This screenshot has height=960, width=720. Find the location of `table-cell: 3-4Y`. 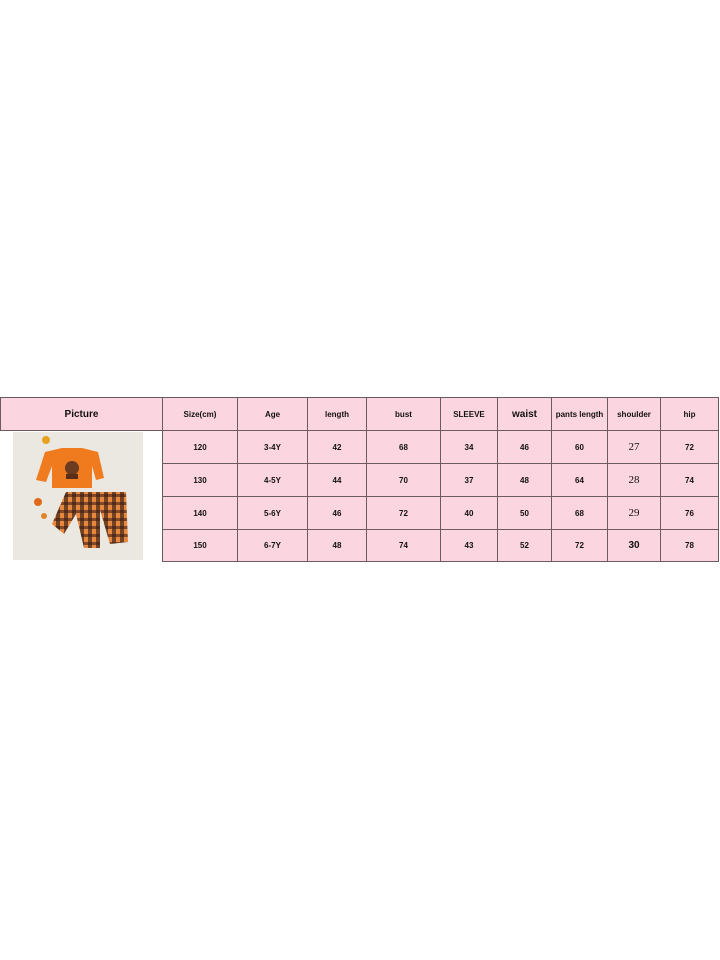

table-cell: 3-4Y is located at coordinates (272, 447).